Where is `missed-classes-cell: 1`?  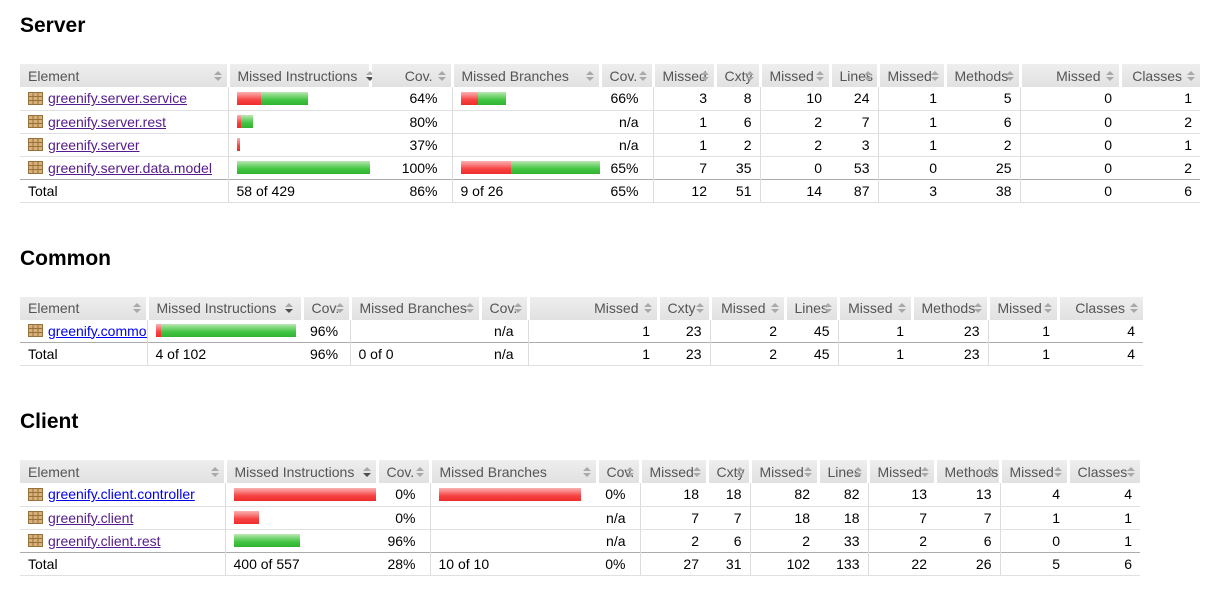
missed-classes-cell: 1 is located at coordinates (1022, 331).